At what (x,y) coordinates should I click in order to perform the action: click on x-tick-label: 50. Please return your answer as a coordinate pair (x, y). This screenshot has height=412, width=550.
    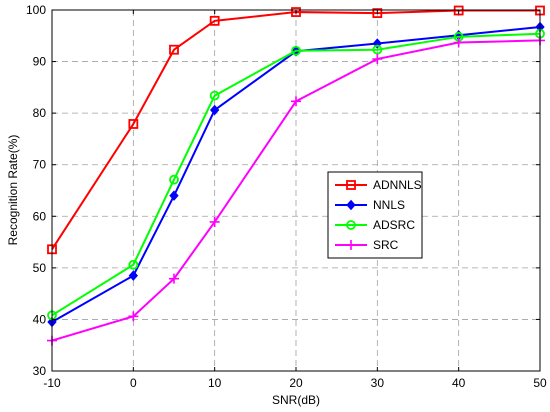
    Looking at the image, I should click on (540, 383).